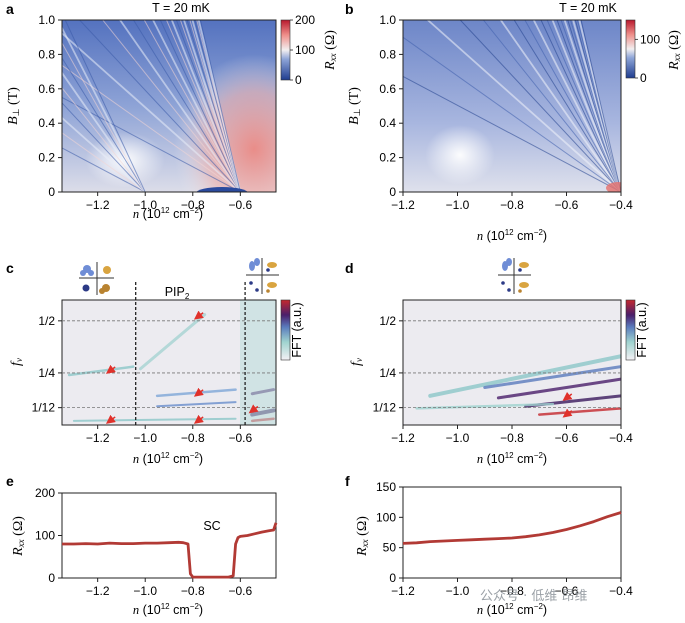  Describe the element at coordinates (44, 408) in the screenshot. I see `y-tick-label: 1/12` at that location.